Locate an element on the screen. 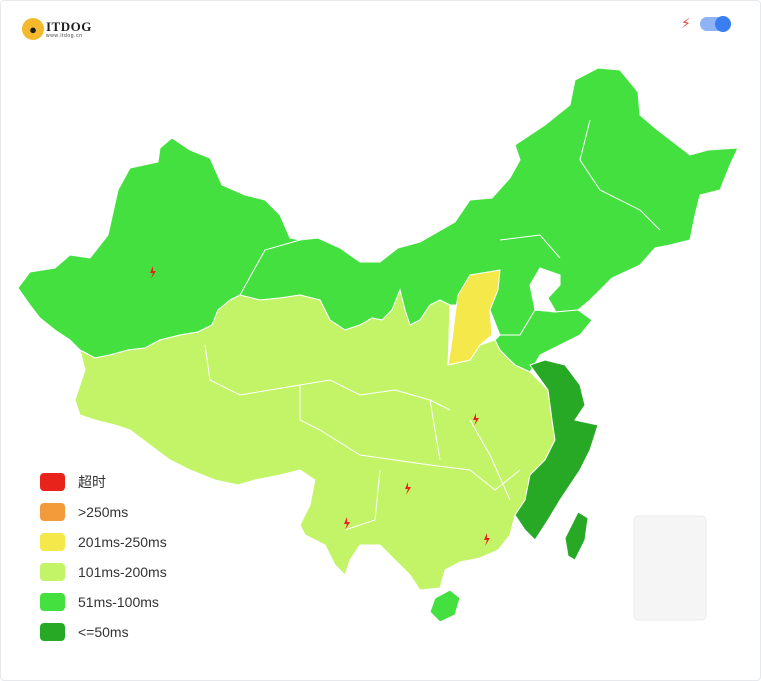 The height and width of the screenshot is (681, 761). bolt-icon-yunnan is located at coordinates (347, 523).